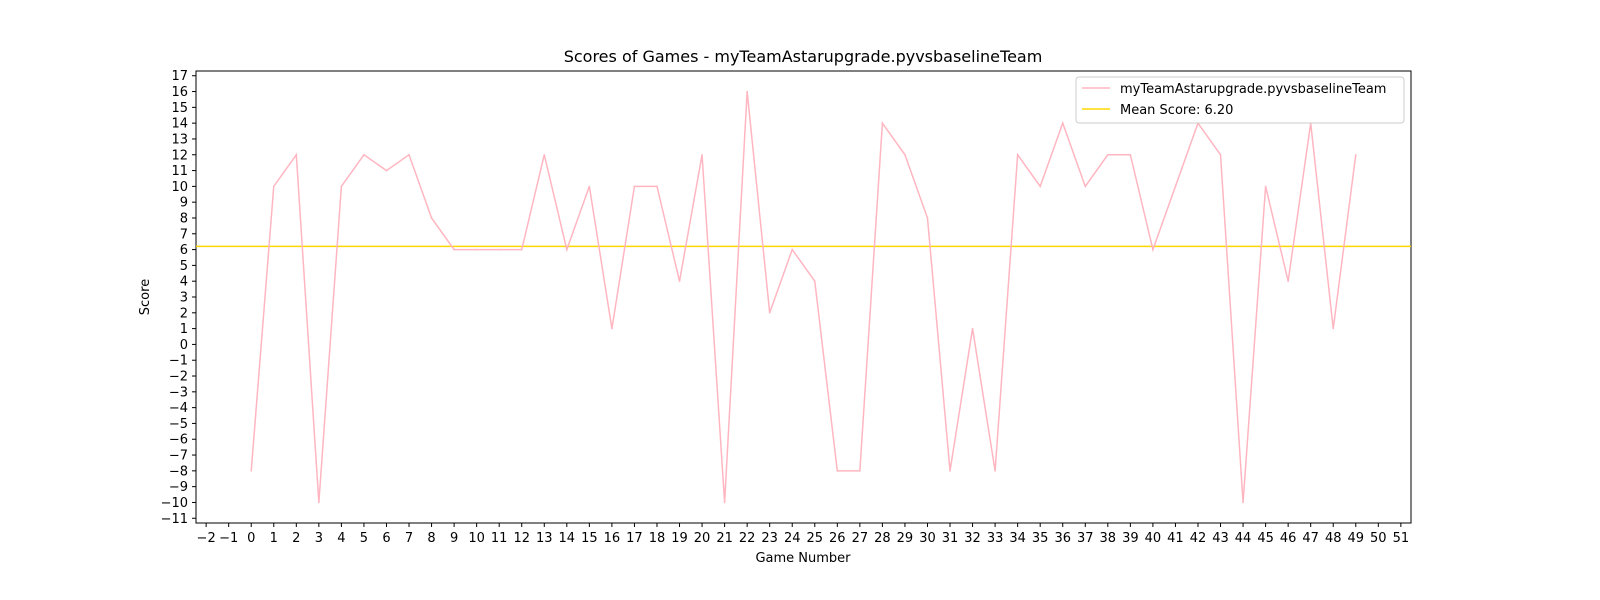 This screenshot has height=600, width=1600. I want to click on x-tick-label: 26, so click(837, 538).